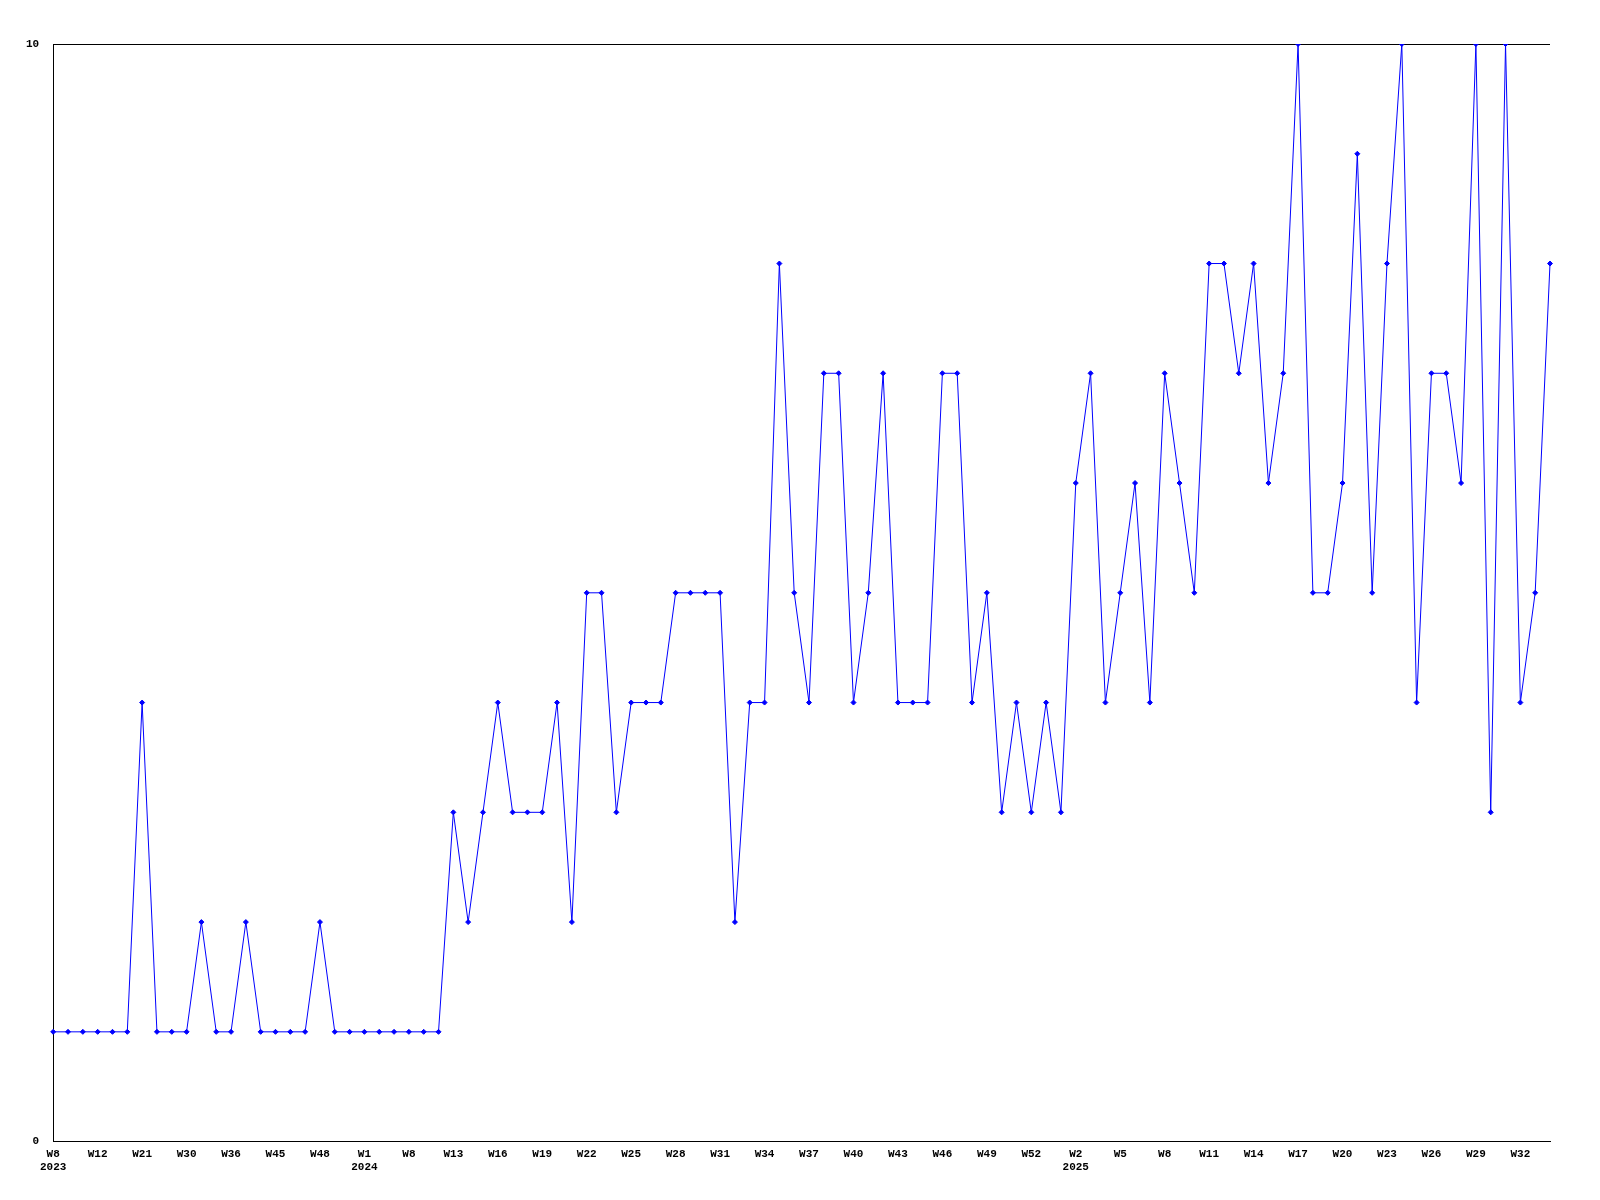 The height and width of the screenshot is (1200, 1600). Describe the element at coordinates (1031, 1153) in the screenshot. I see `x-tick-label: W52` at that location.